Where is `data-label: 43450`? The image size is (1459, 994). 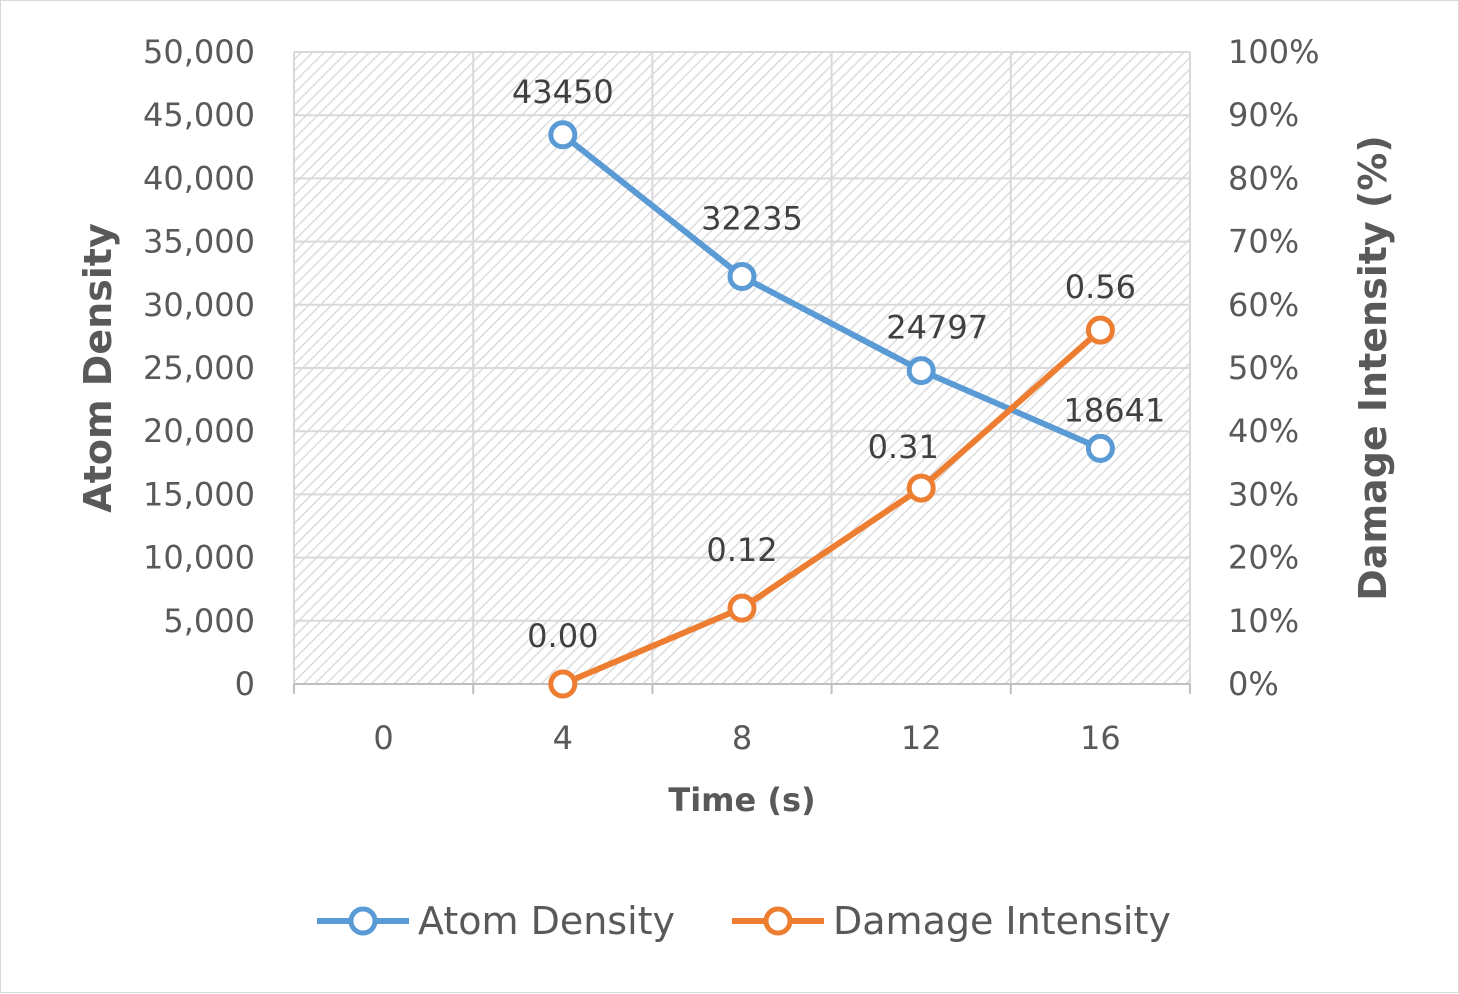 data-label: 43450 is located at coordinates (563, 92).